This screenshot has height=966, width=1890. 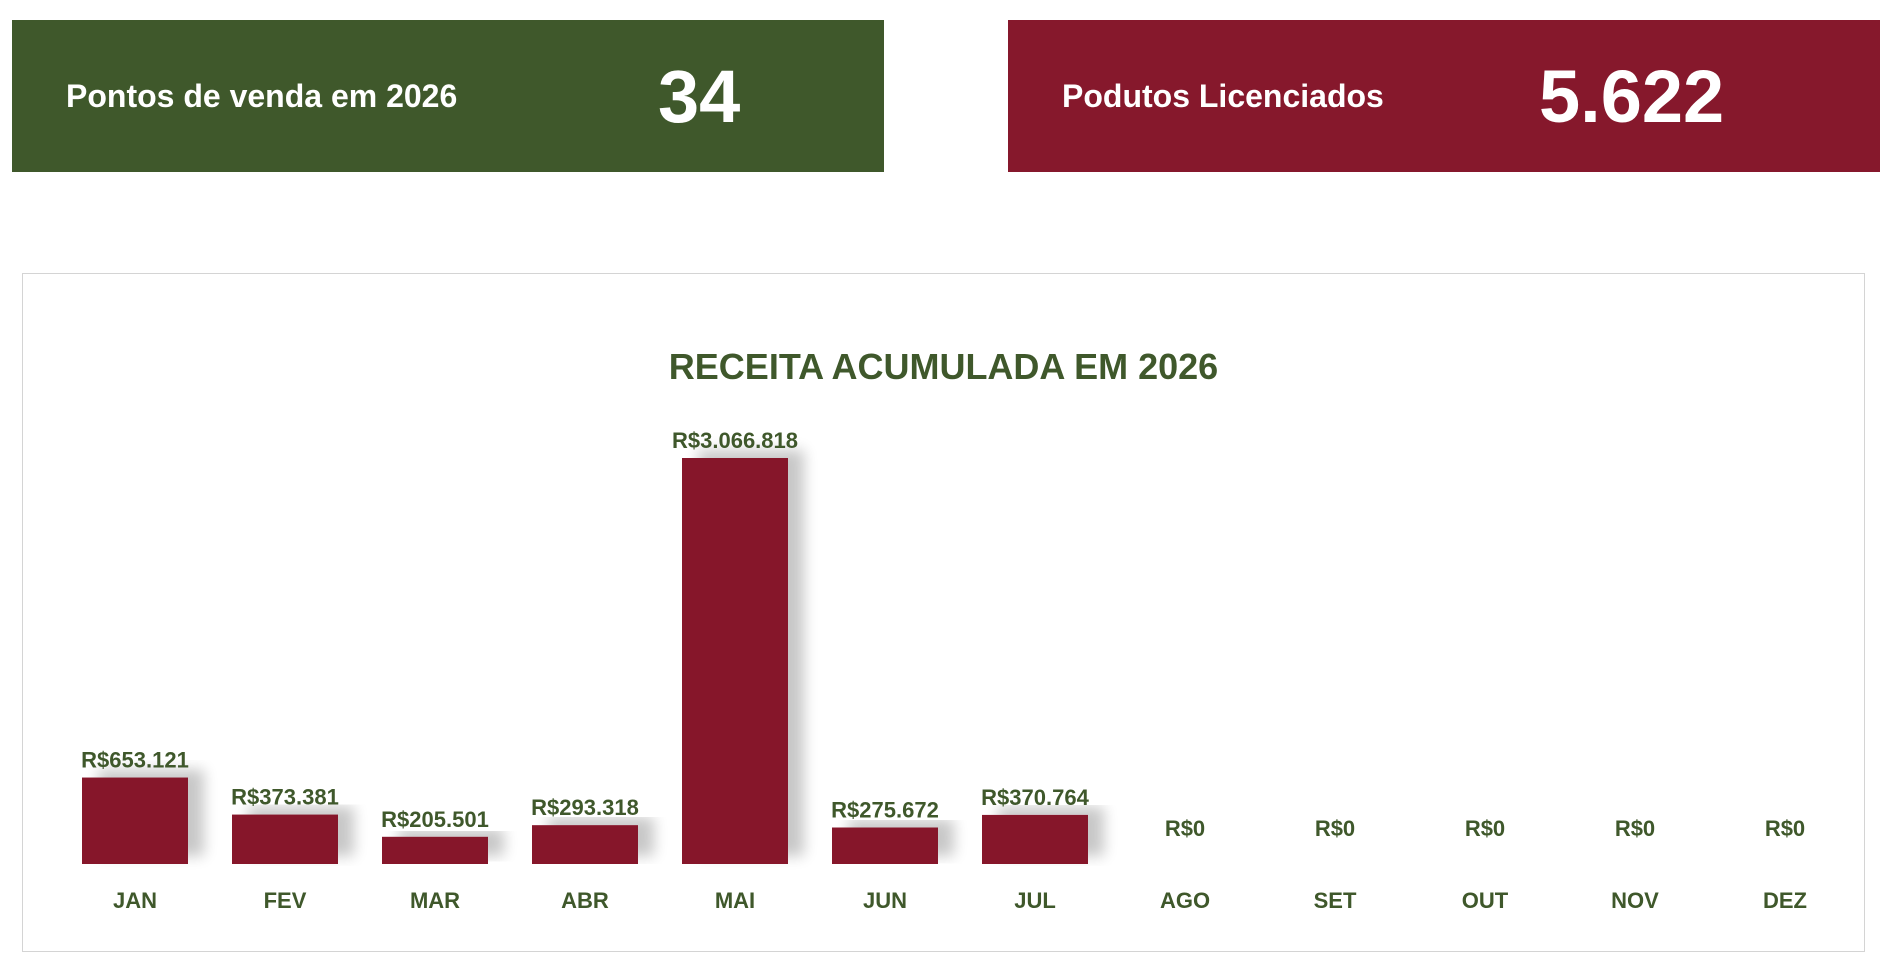 What do you see at coordinates (1785, 900) in the screenshot?
I see `x-tick-dez: DEZ` at bounding box center [1785, 900].